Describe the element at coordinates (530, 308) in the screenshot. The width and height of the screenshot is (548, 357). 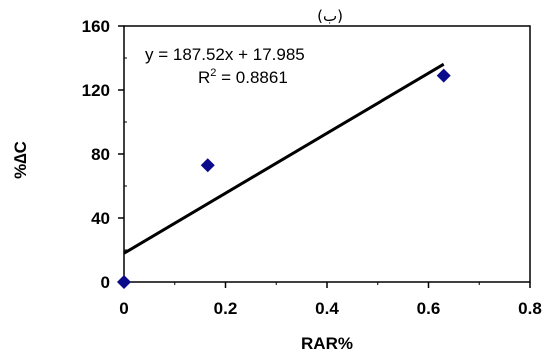
I see `x-tick-label: 0.8` at that location.